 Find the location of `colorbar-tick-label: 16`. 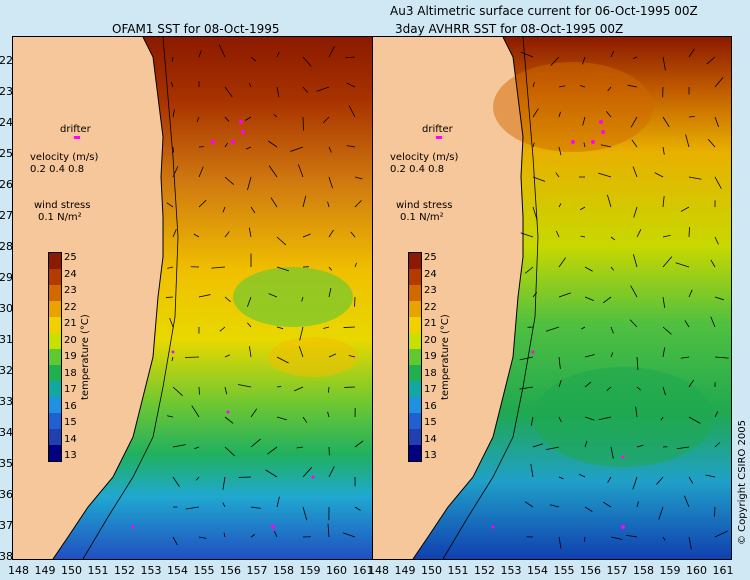

colorbar-tick-label: 16 is located at coordinates (70, 406).